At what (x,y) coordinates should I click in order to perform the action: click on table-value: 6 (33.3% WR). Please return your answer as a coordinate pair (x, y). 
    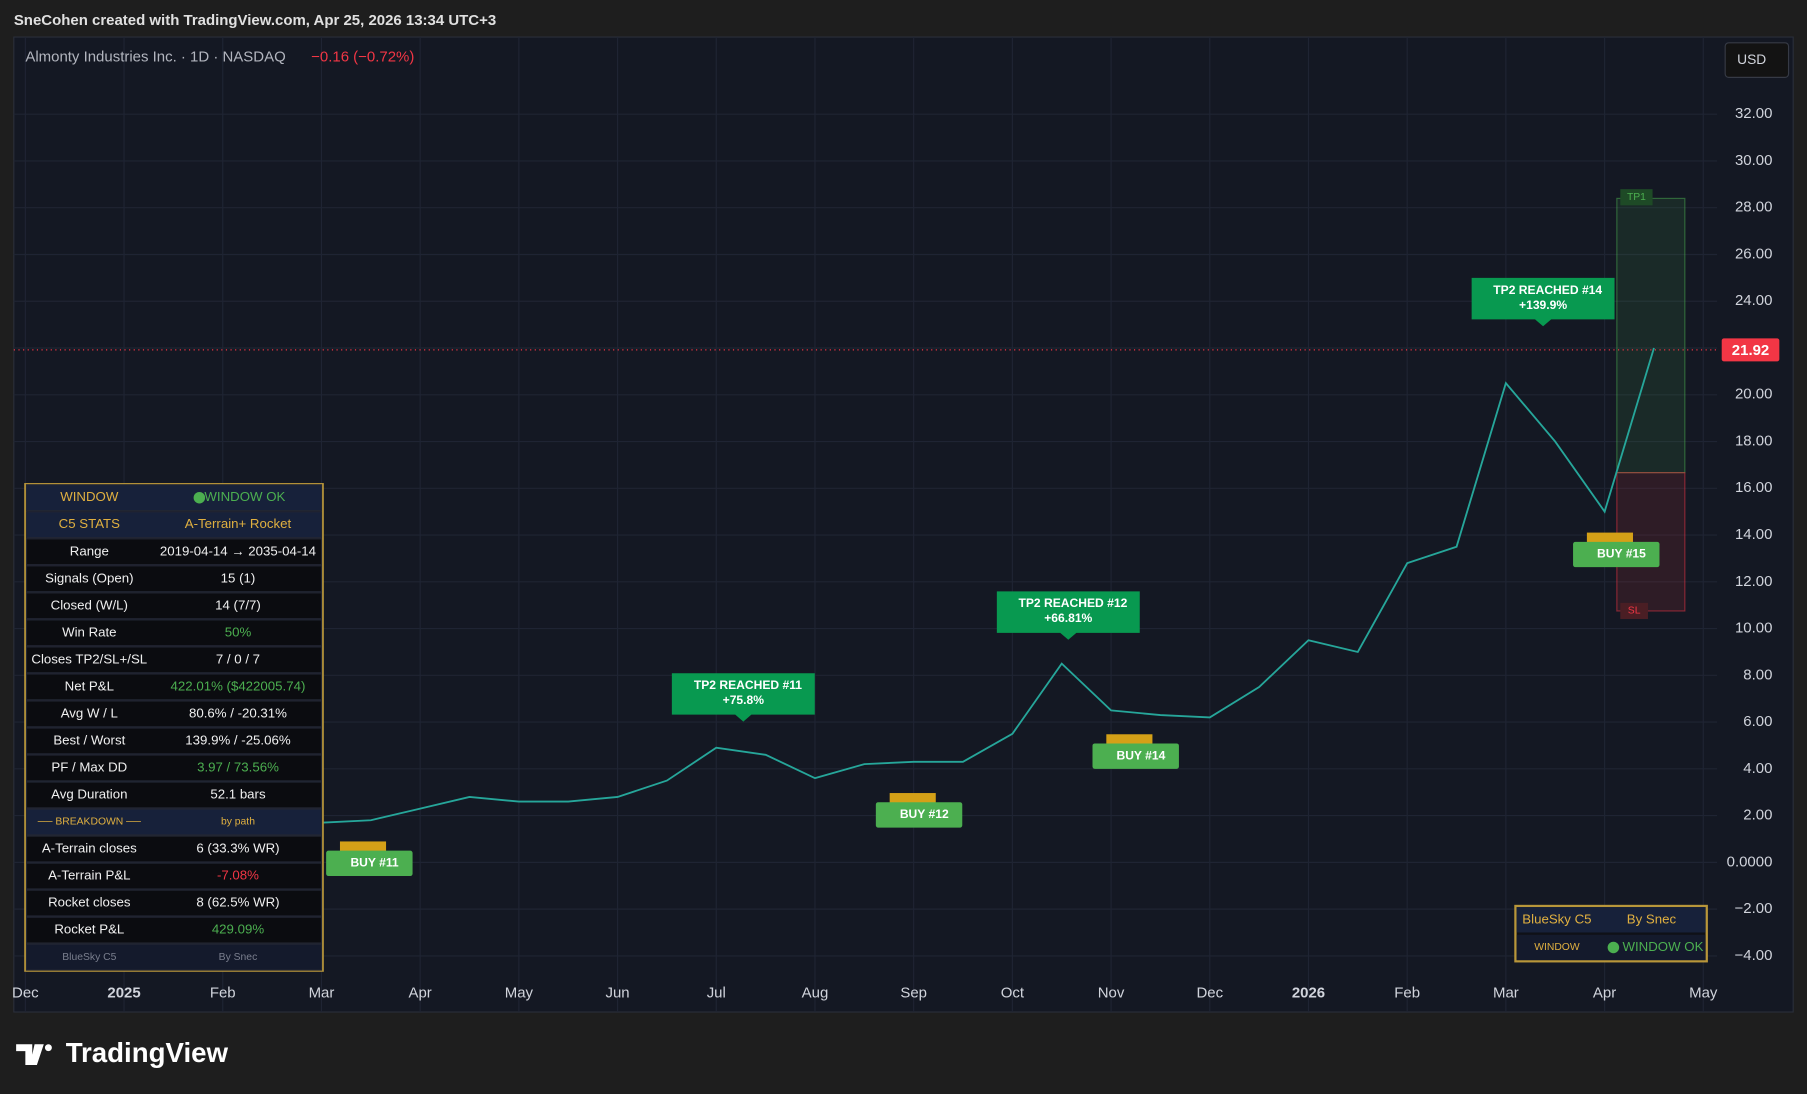
    Looking at the image, I should click on (237, 848).